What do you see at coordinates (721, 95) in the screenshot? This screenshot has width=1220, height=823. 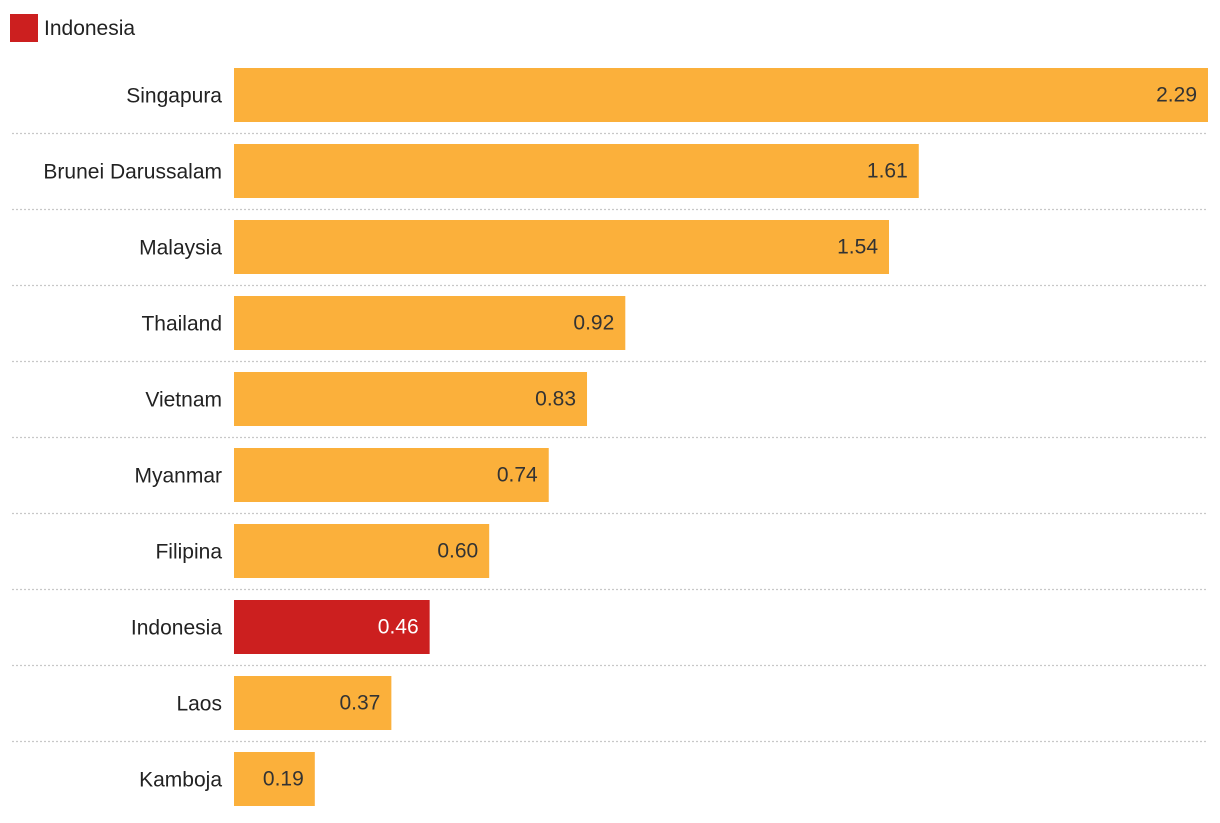 I see `bar-singapura` at bounding box center [721, 95].